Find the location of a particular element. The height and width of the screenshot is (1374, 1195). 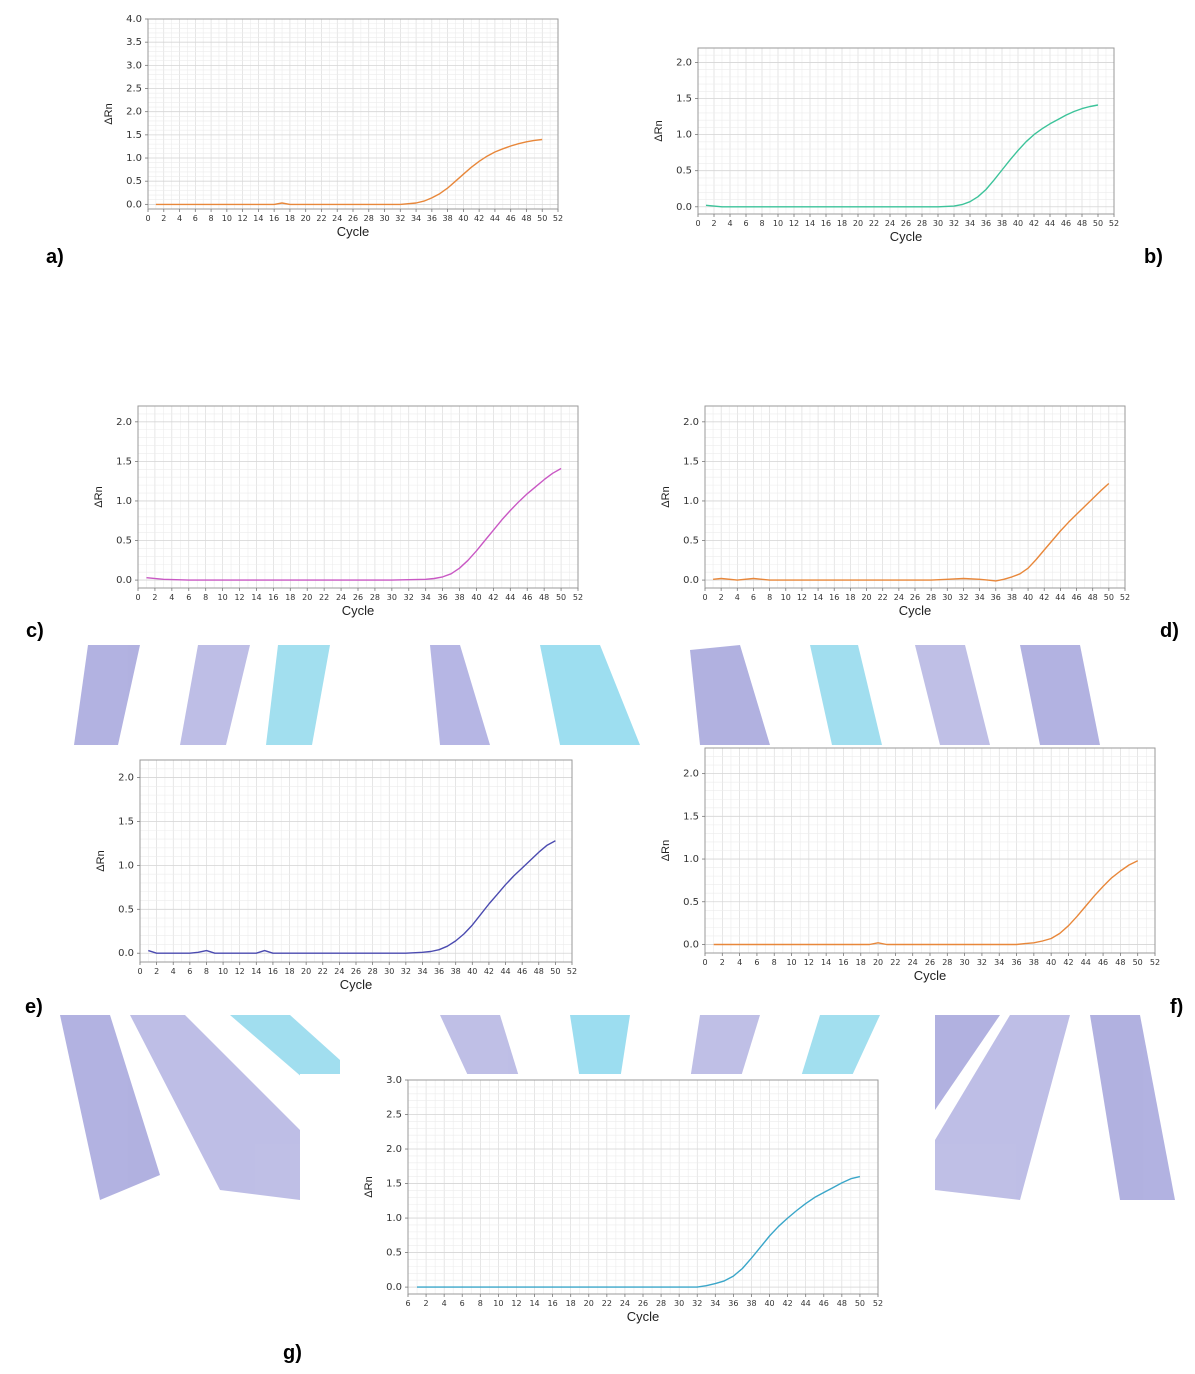

x-tick-label: 38 is located at coordinates (751, 1303).